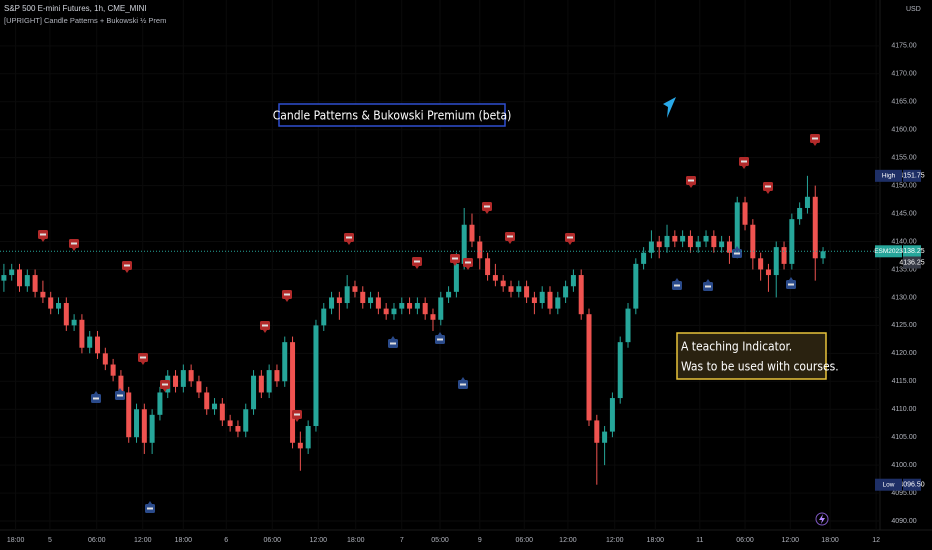 The height and width of the screenshot is (550, 932). I want to click on alert-icon, so click(822, 519).